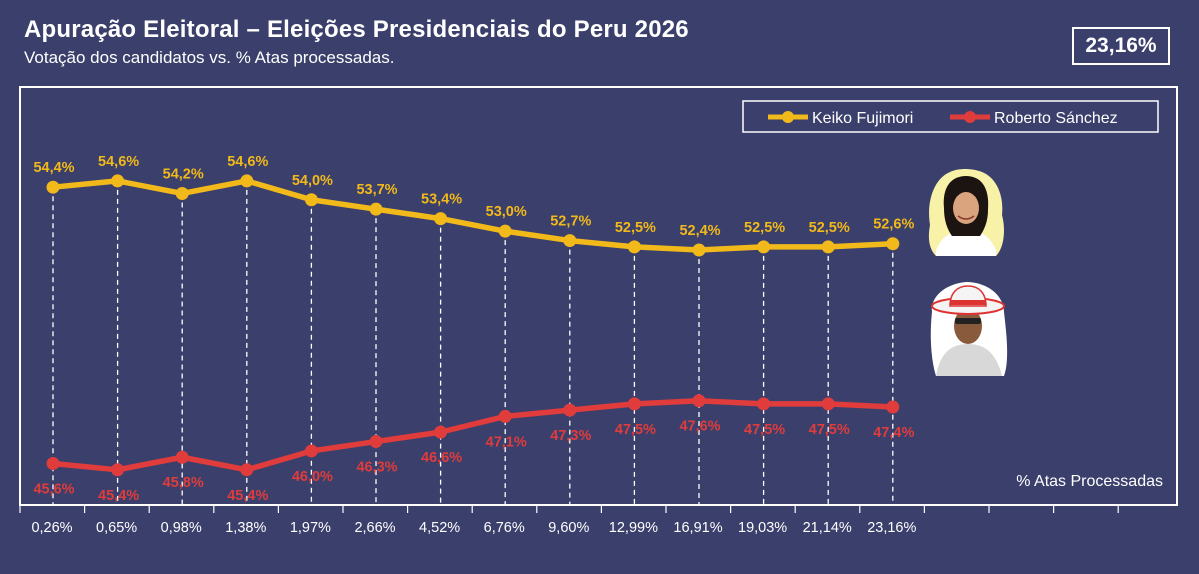 Image resolution: width=1199 pixels, height=574 pixels. What do you see at coordinates (788, 117) in the screenshot?
I see `legend-marker-keiko` at bounding box center [788, 117].